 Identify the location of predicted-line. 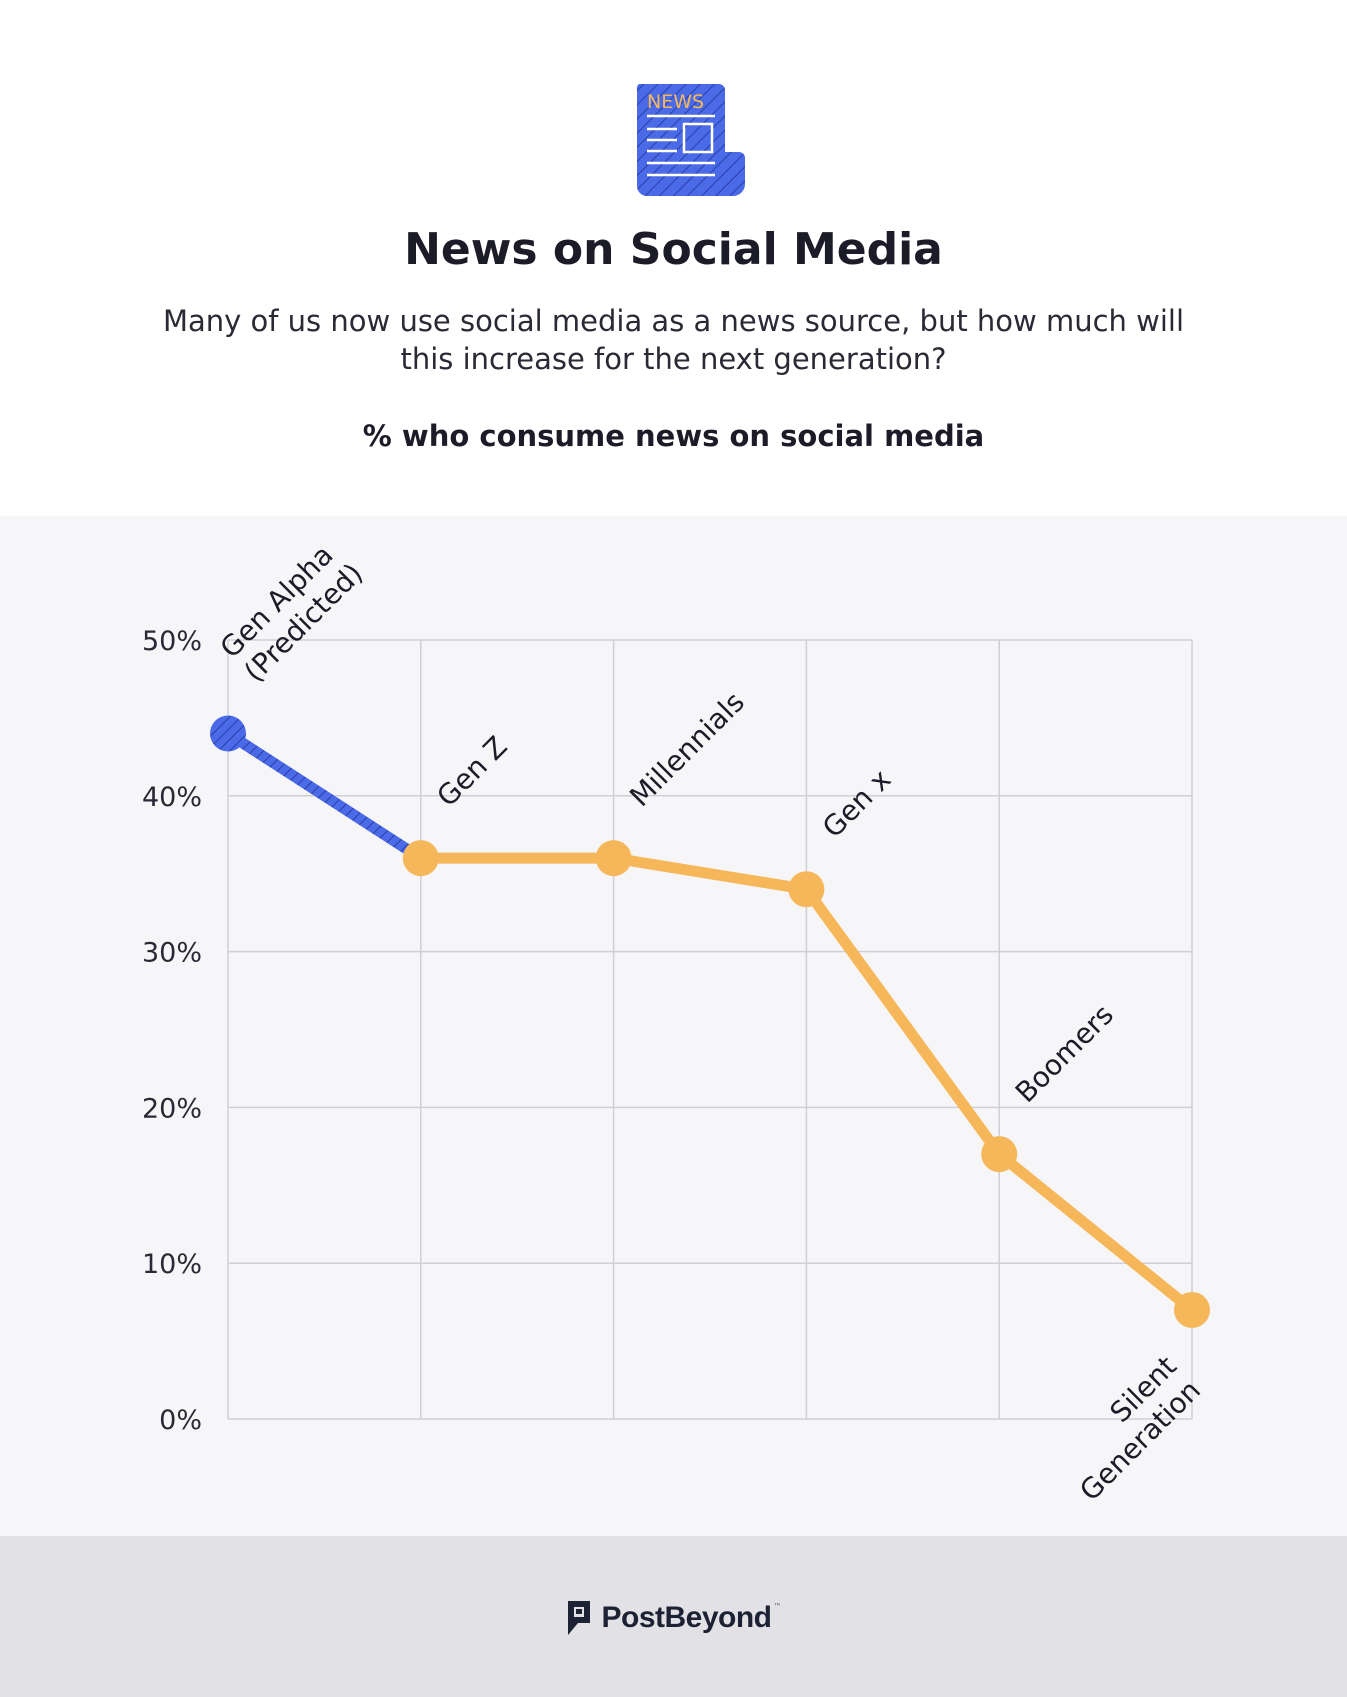
(324, 795).